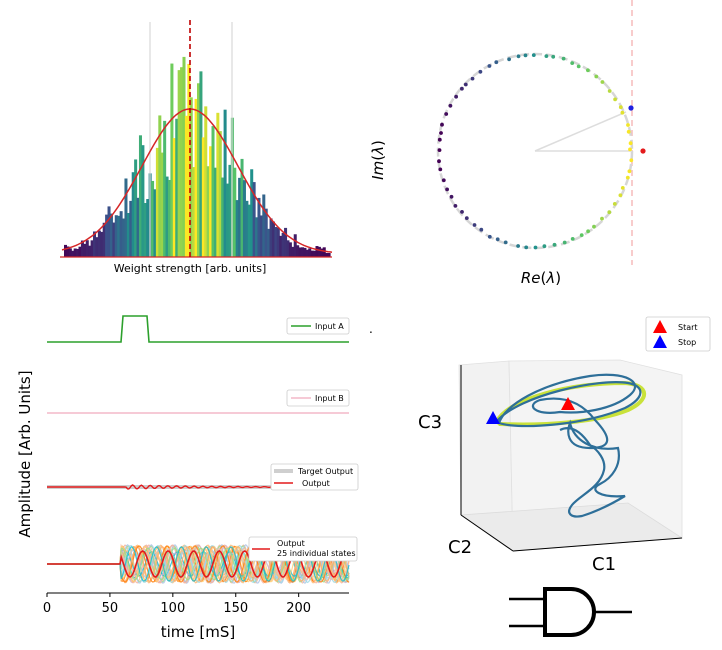 The width and height of the screenshot is (722, 650). What do you see at coordinates (172, 608) in the screenshot?
I see `time-tick-label: 100` at bounding box center [172, 608].